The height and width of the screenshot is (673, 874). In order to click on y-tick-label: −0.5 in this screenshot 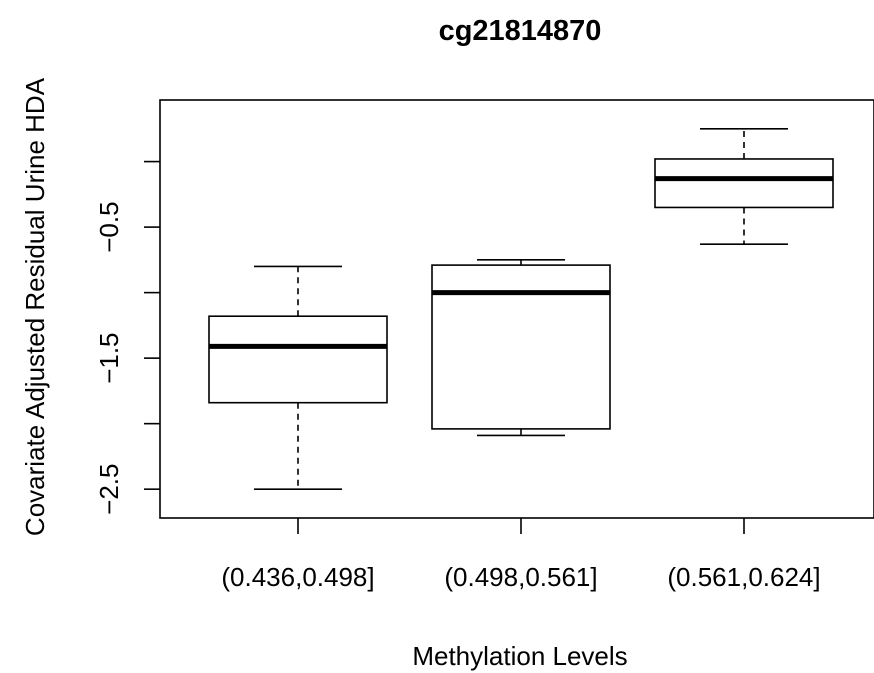, I will do `click(109, 226)`.